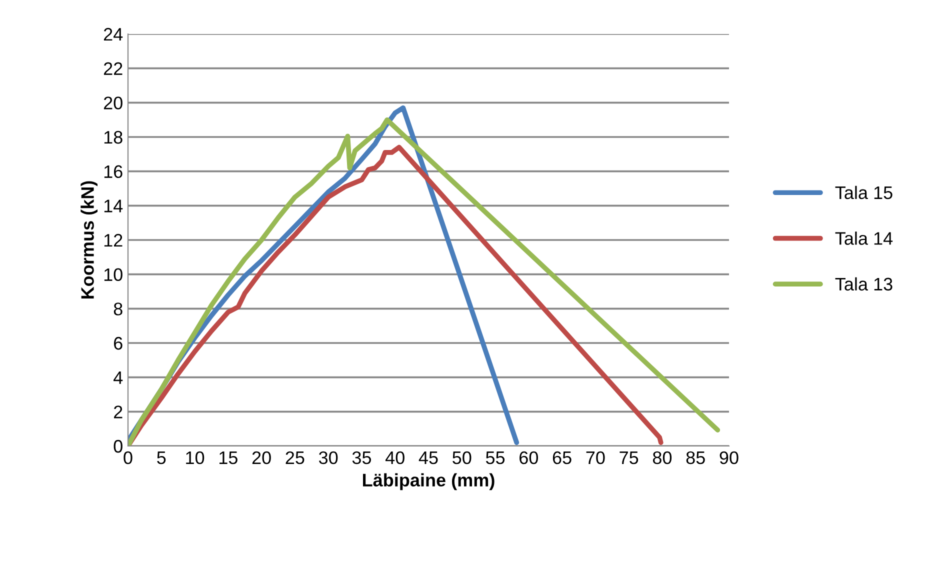  Describe the element at coordinates (113, 137) in the screenshot. I see `y-tick-label: 18` at that location.